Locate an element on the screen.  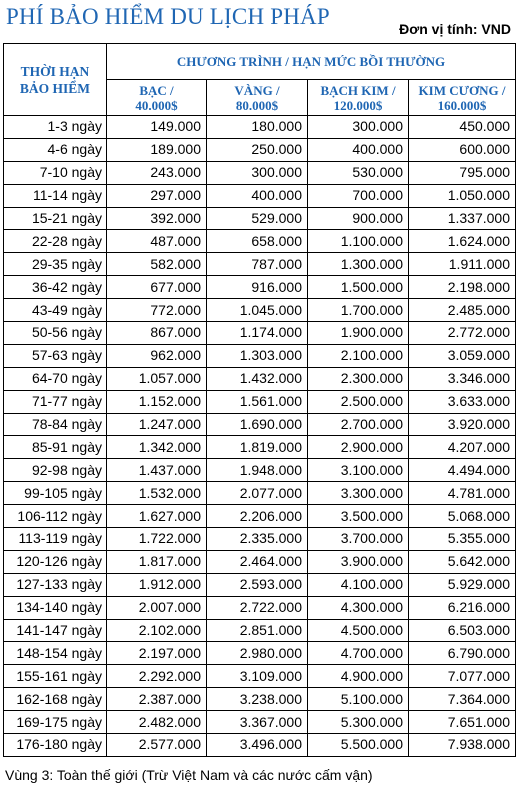
duration-cell: 99-105 ngày is located at coordinates (55, 493).